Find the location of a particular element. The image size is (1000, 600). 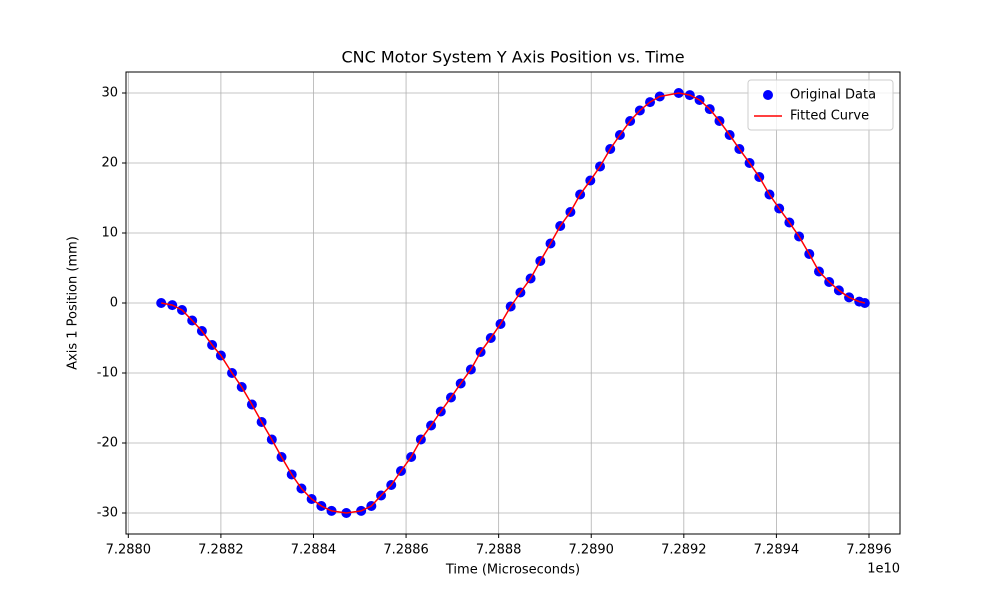

y-tick-label: 20 is located at coordinates (109, 163).